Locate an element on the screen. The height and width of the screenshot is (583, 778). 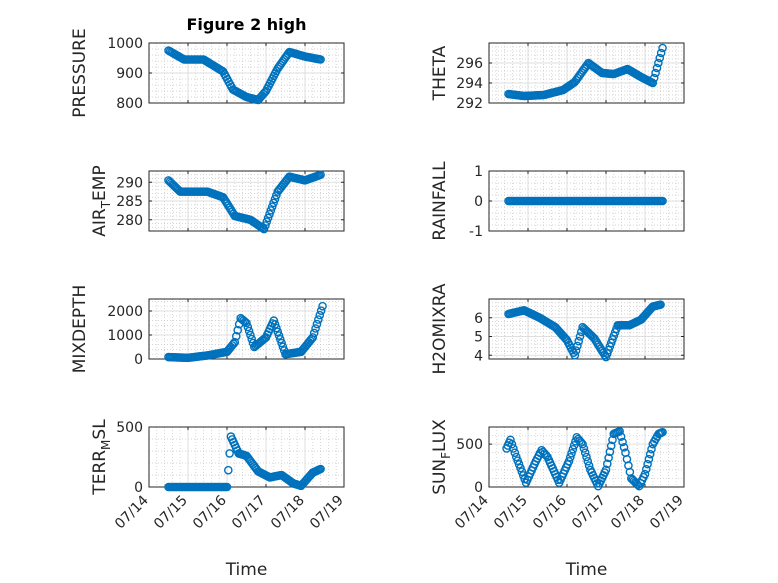
y-tick-label: 6 is located at coordinates (478, 319).